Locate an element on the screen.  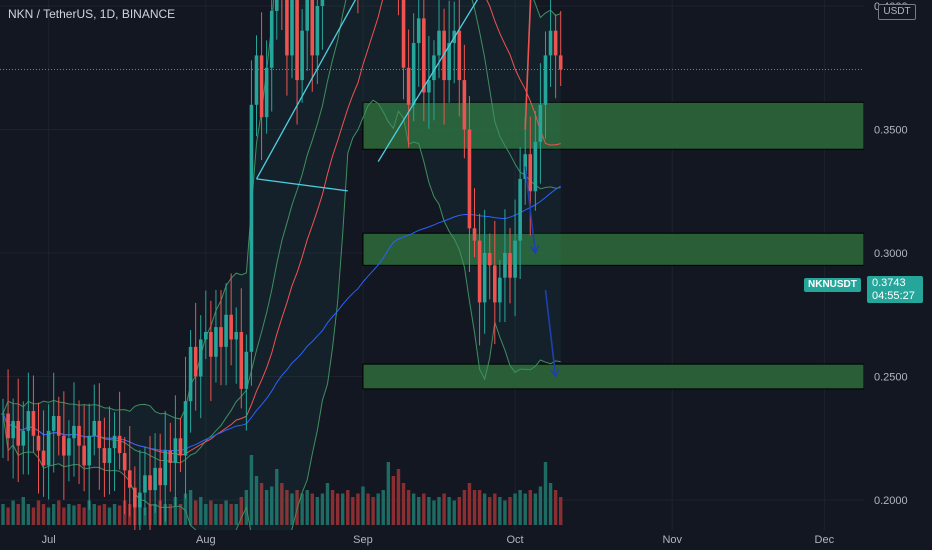
time-tick-label: Sep is located at coordinates (363, 540).